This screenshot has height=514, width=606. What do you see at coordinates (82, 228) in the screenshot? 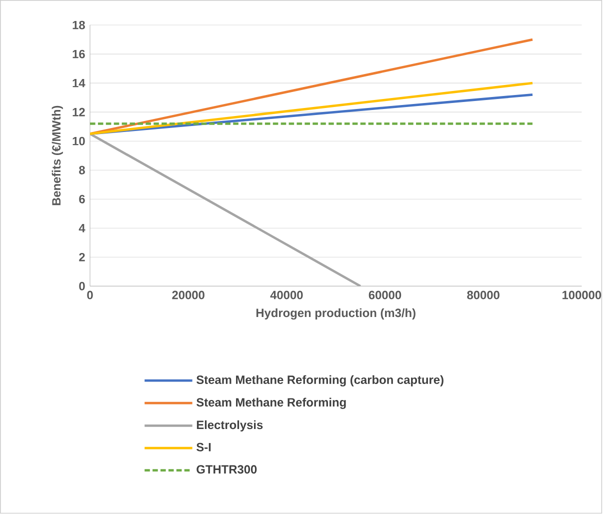
I see `y-tick-label: 4` at bounding box center [82, 228].